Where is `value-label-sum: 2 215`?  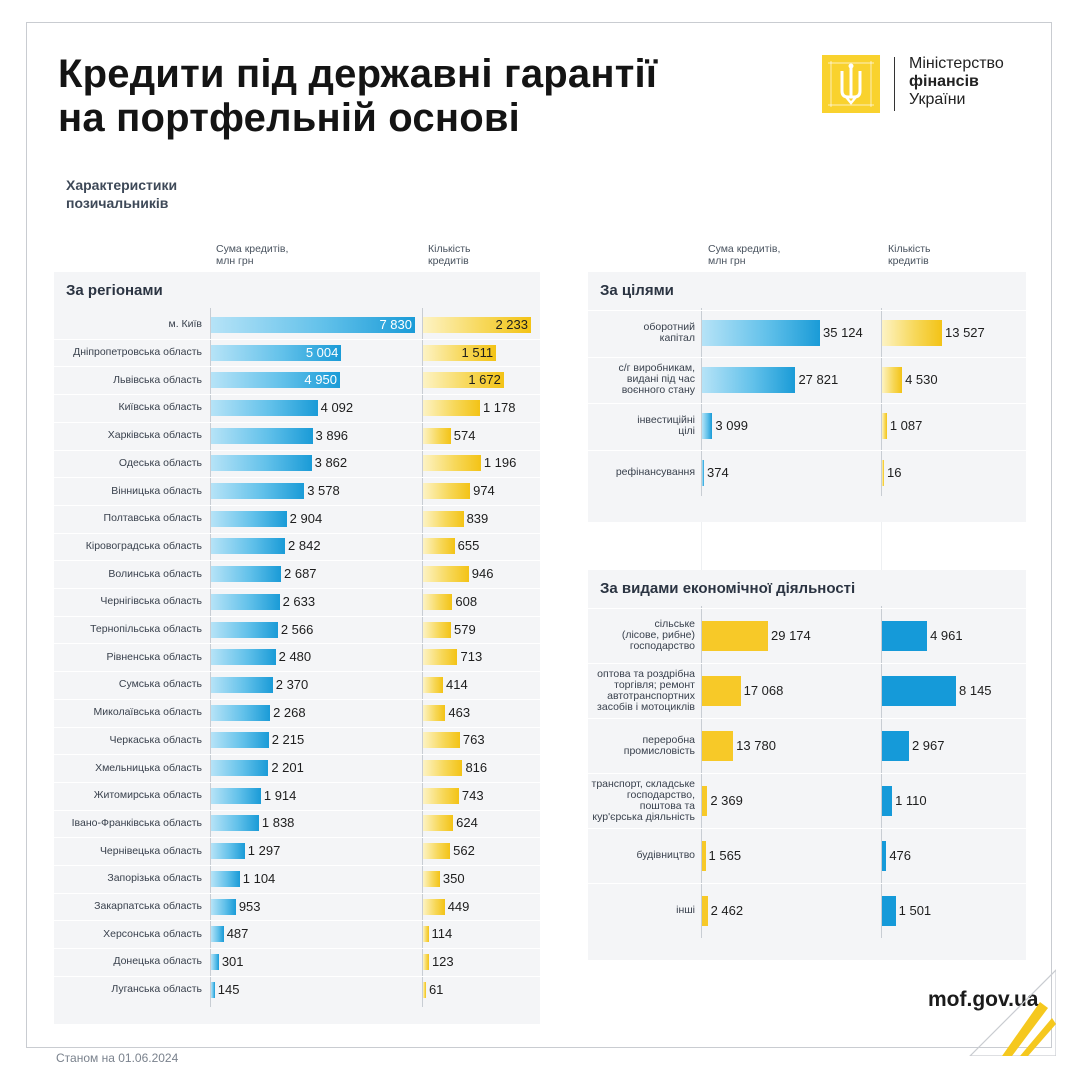
value-label-sum: 2 215 is located at coordinates (288, 740).